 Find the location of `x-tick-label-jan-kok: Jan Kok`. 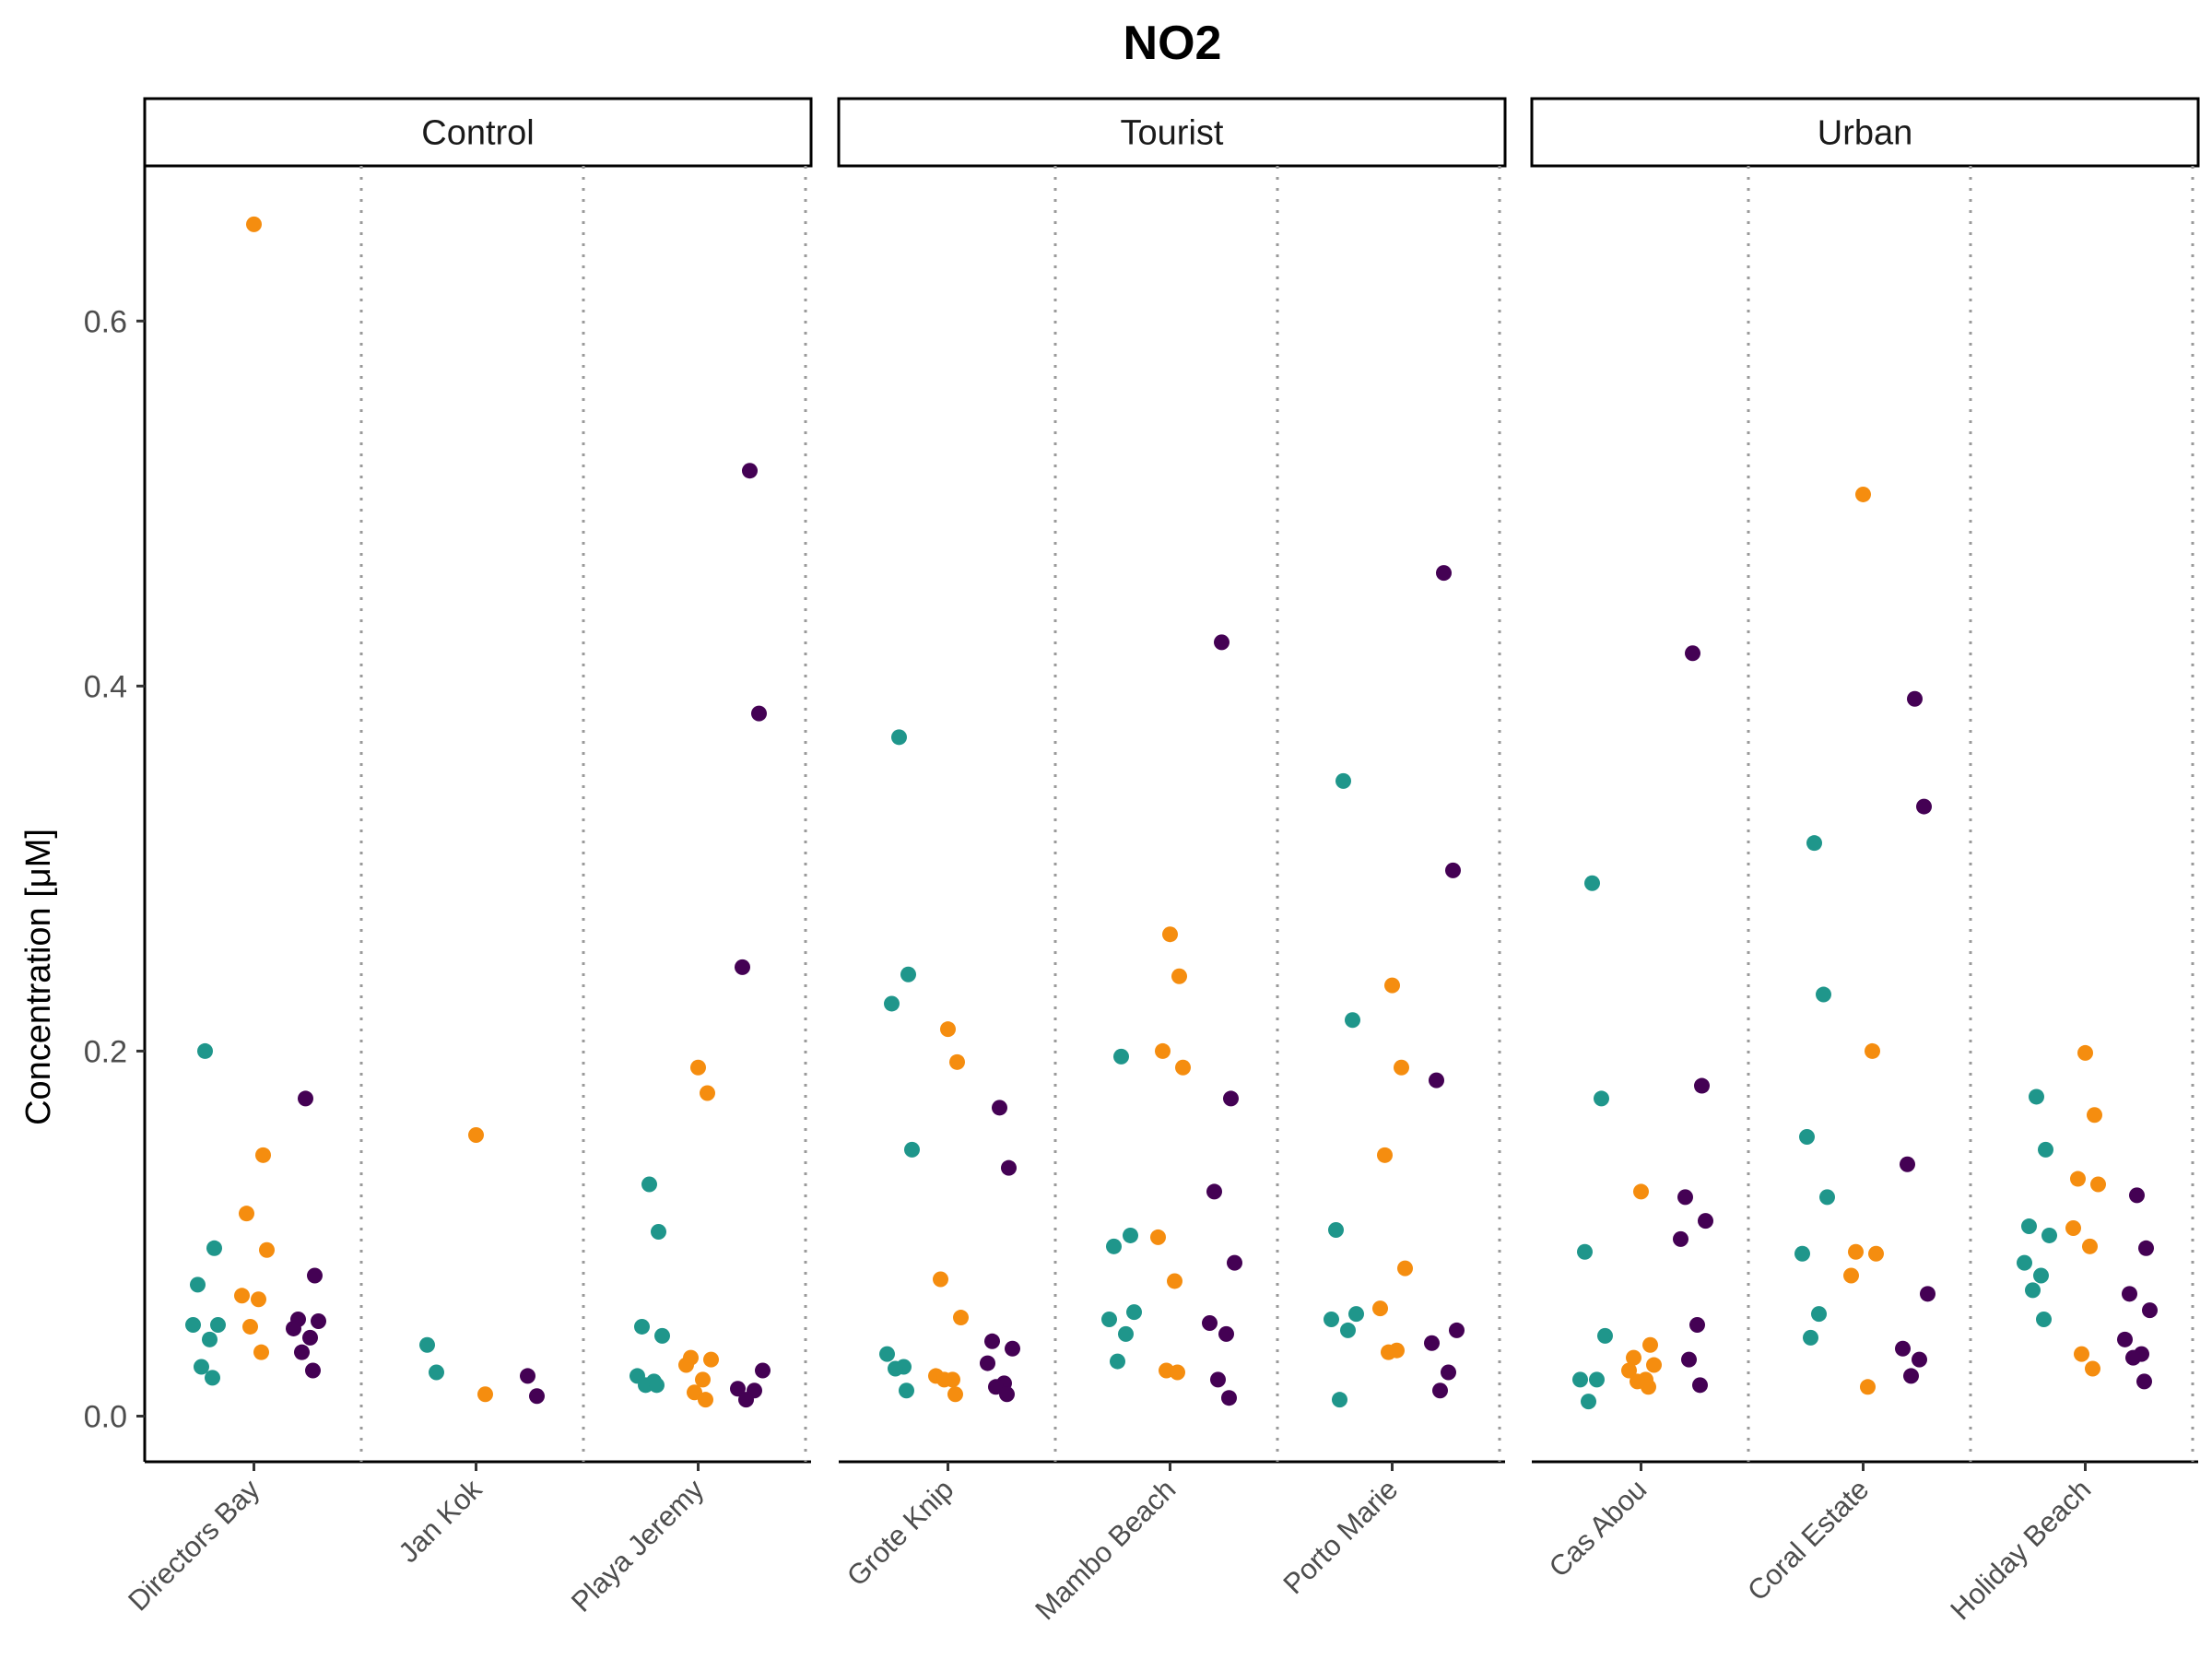

x-tick-label-jan-kok: Jan Kok is located at coordinates (440, 1521).